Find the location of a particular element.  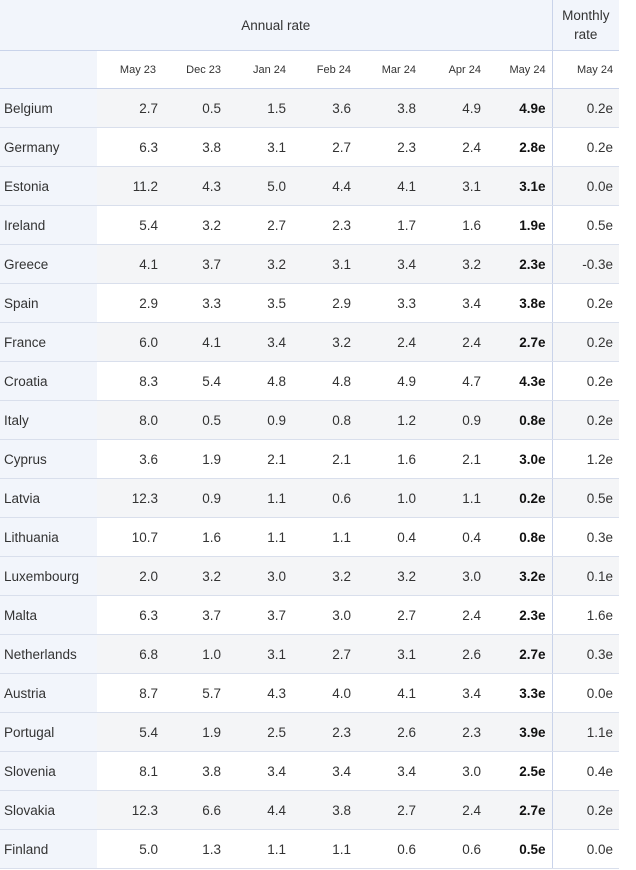

annual-rate-value: 1.5 is located at coordinates (259, 108).